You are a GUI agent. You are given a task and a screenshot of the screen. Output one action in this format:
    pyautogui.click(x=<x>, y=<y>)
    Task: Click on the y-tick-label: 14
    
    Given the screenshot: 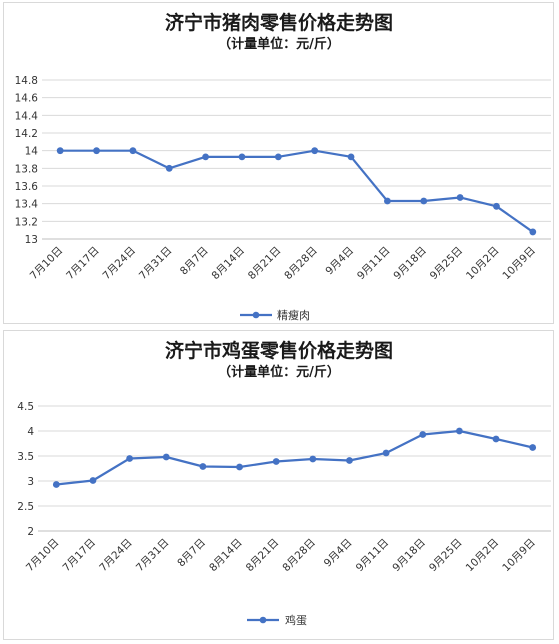 What is the action you would take?
    pyautogui.click(x=32, y=152)
    